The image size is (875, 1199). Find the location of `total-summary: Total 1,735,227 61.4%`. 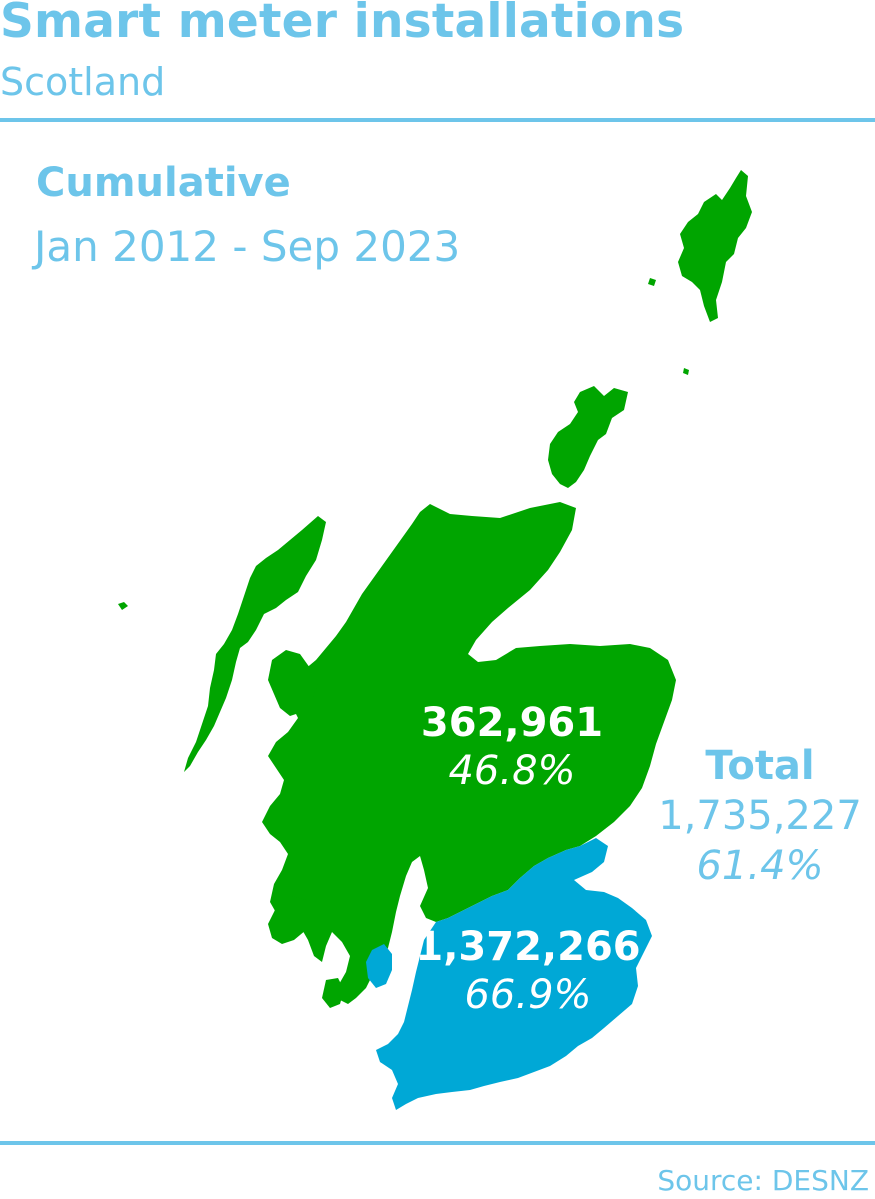

total-summary: Total 1,735,227 61.4% is located at coordinates (757, 816).